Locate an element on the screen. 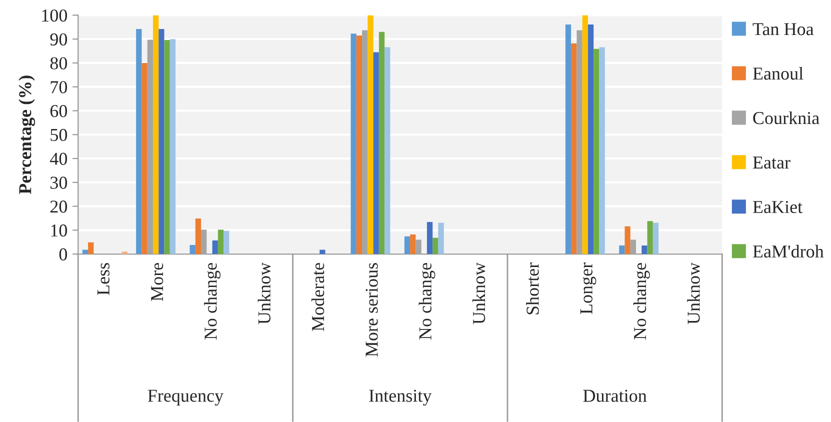 The height and width of the screenshot is (422, 831). text: Intensity is located at coordinates (400, 398).